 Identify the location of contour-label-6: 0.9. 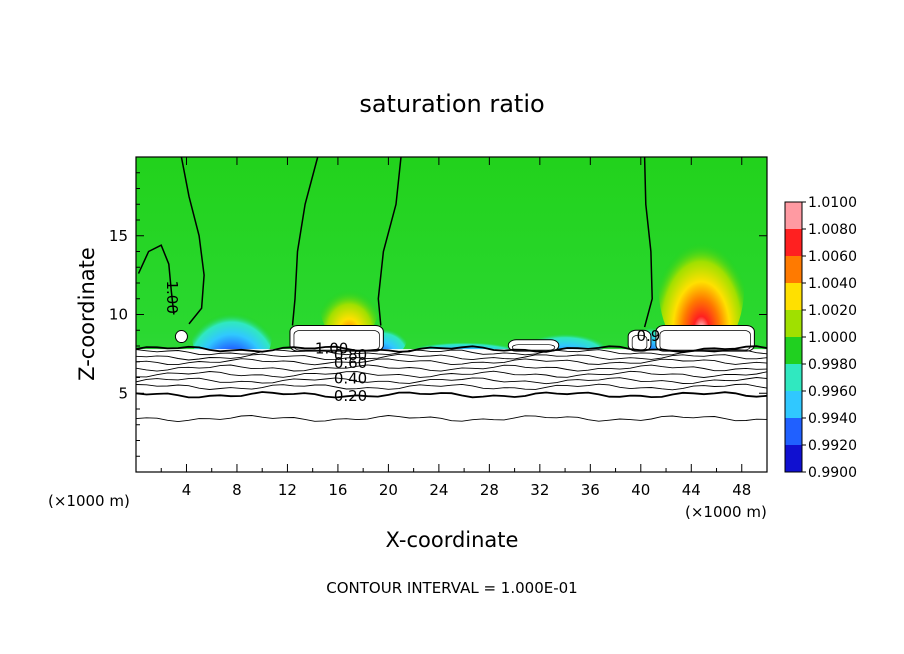
(648, 336).